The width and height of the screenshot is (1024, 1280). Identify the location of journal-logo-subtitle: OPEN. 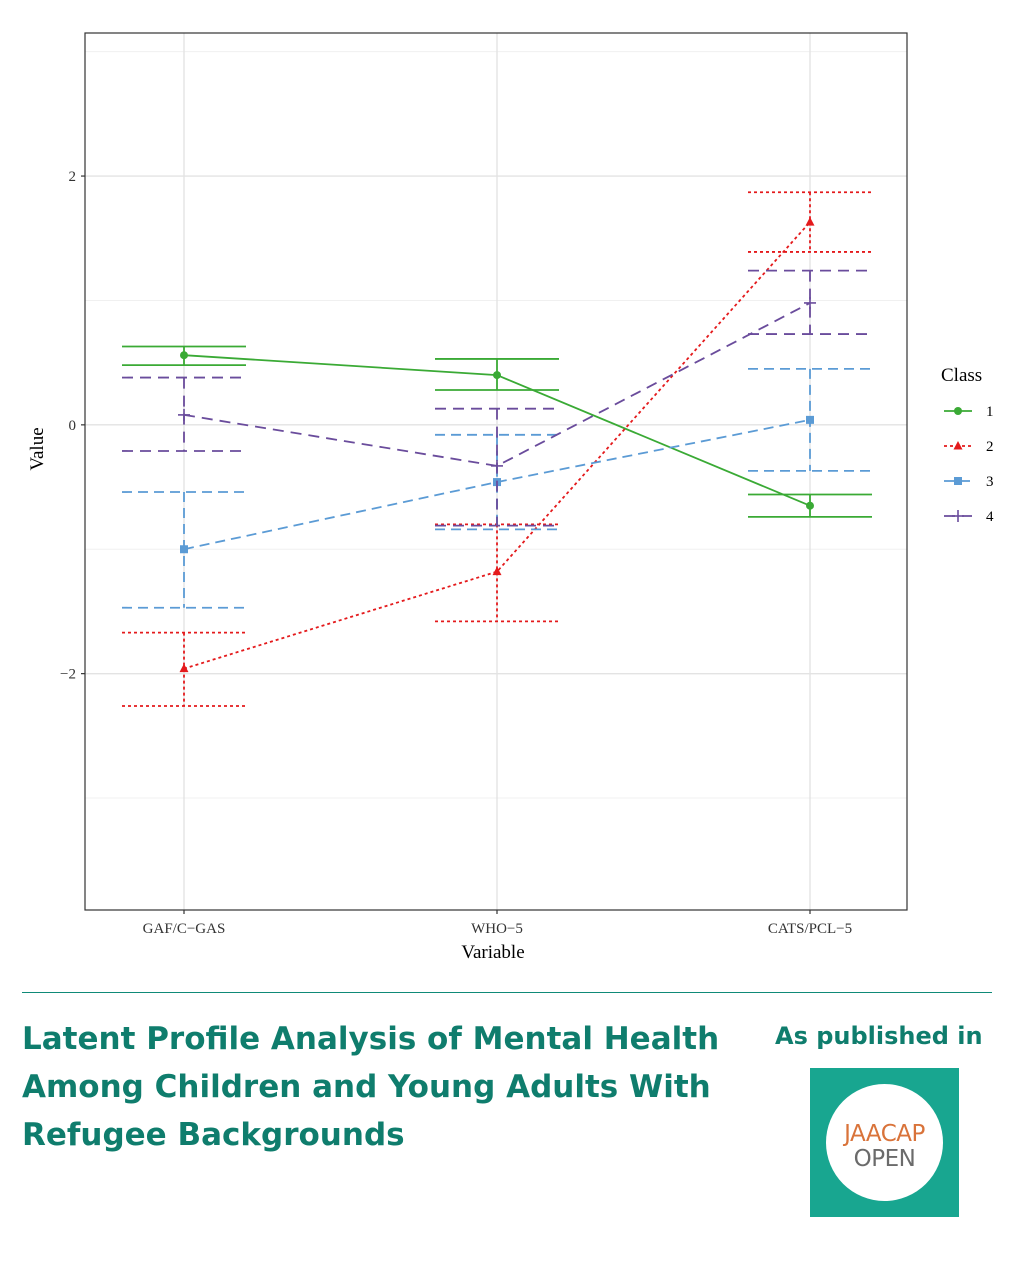
(884, 1159).